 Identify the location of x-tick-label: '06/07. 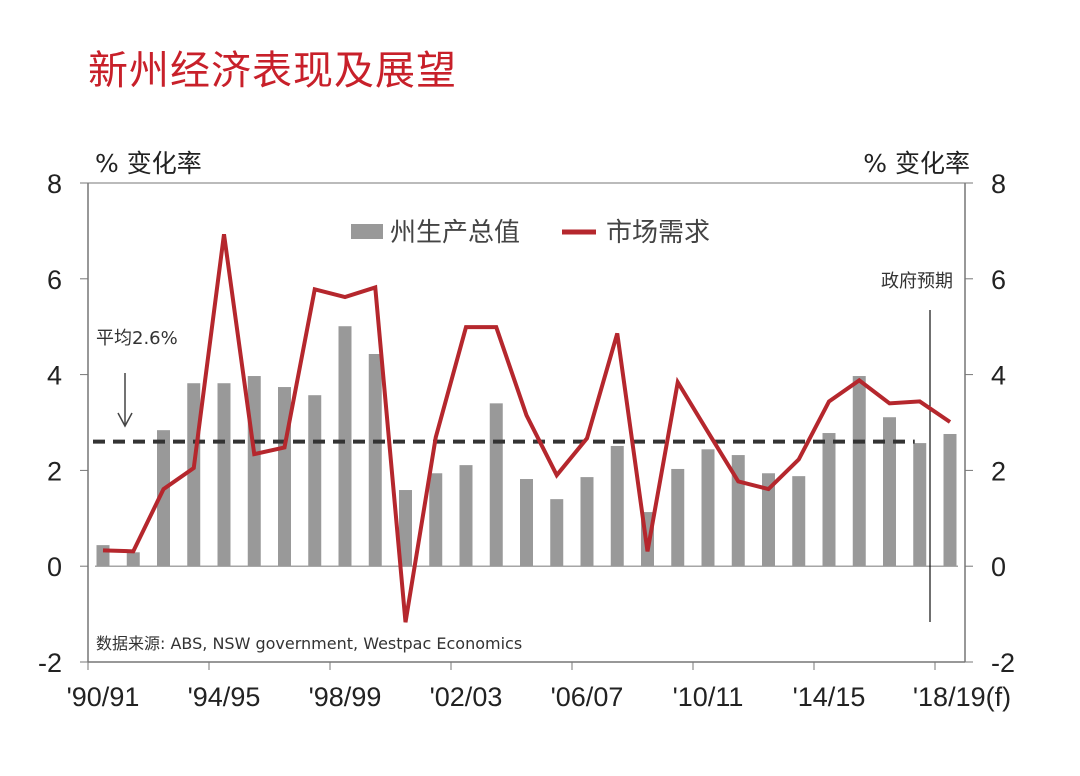
(587, 697).